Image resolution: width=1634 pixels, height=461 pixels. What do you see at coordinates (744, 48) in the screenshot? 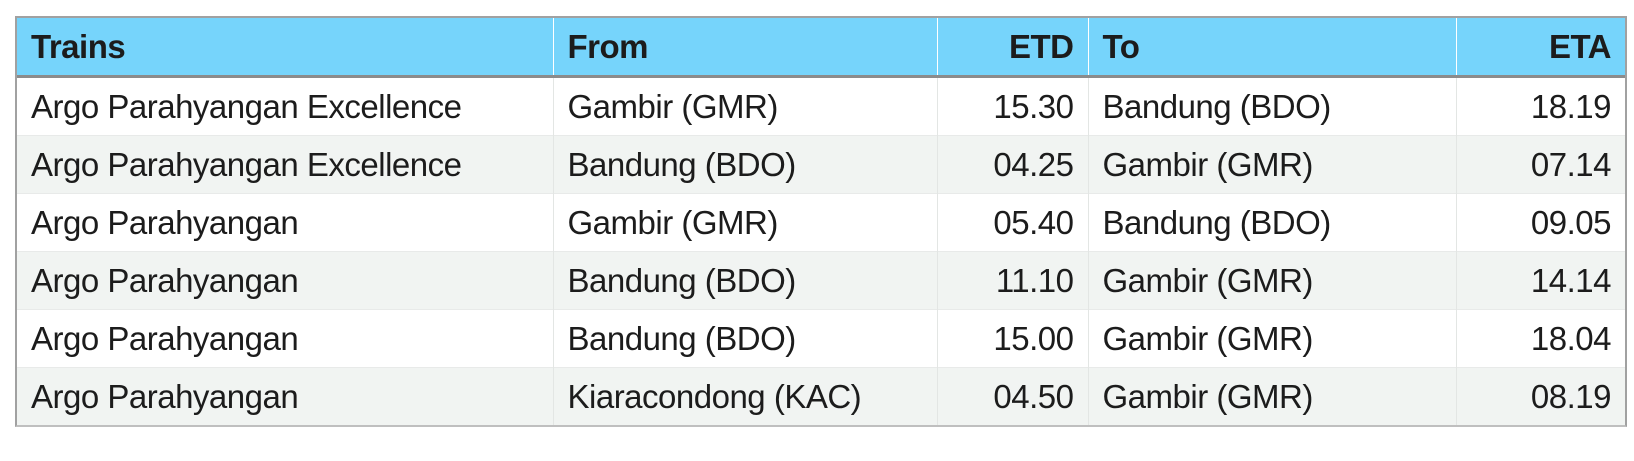
I see `header-from: From` at bounding box center [744, 48].